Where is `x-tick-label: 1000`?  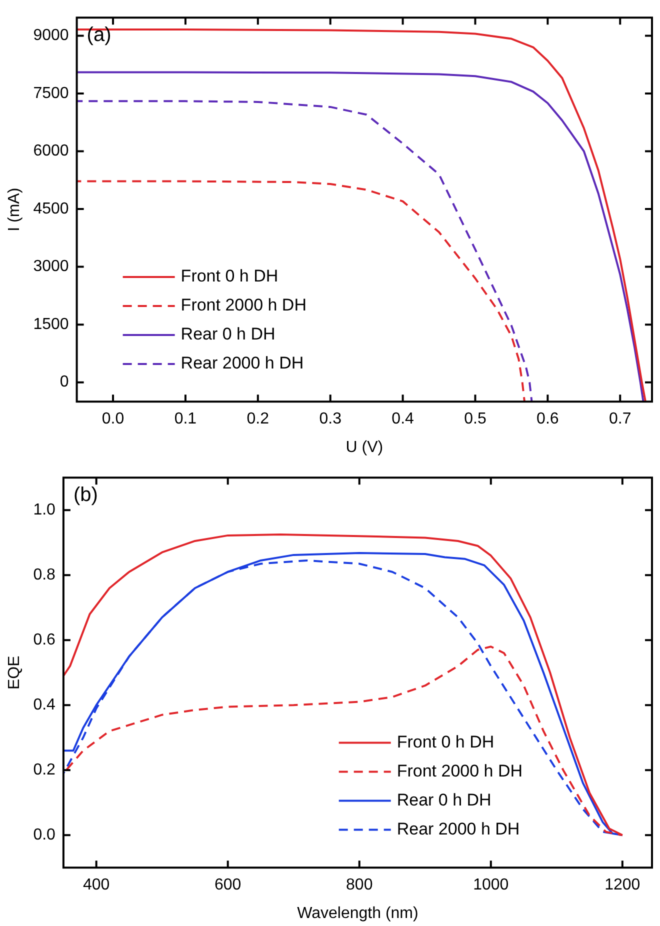 x-tick-label: 1000 is located at coordinates (491, 885).